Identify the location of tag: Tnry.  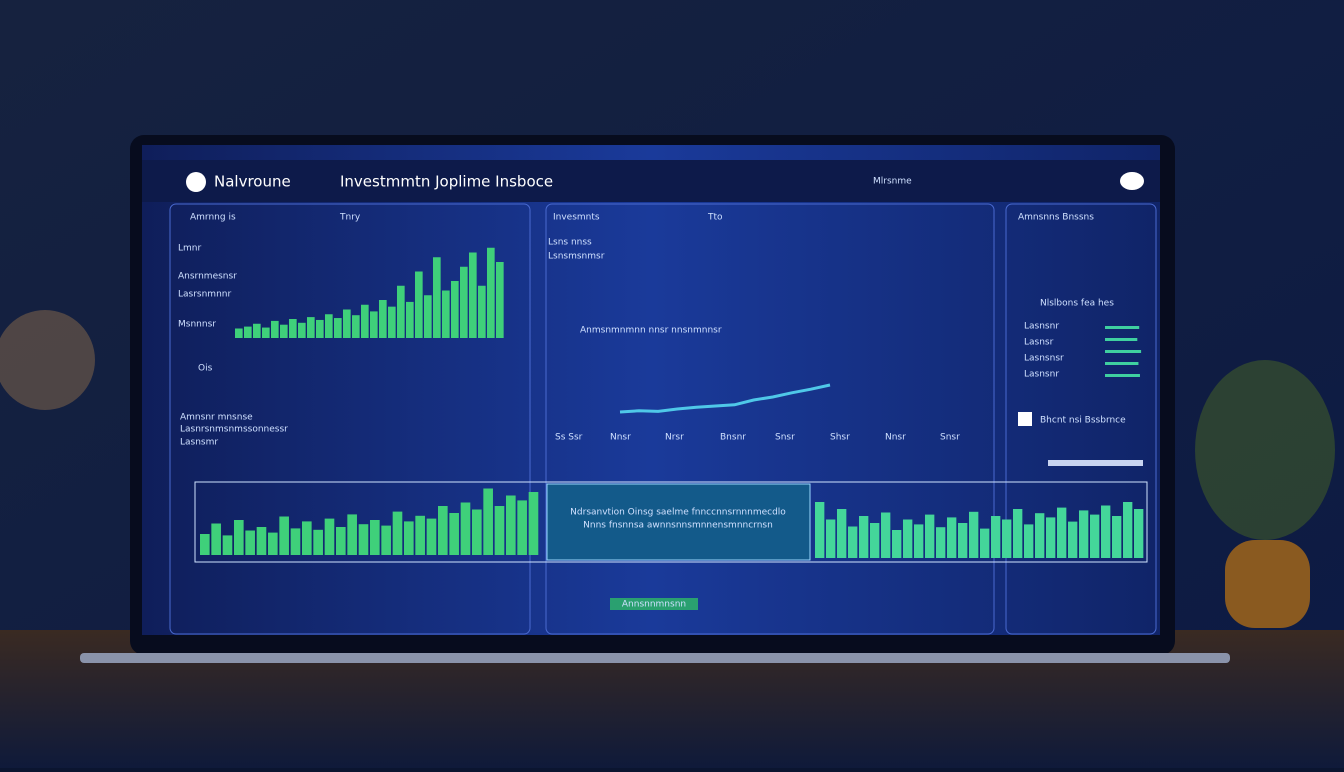
(350, 218).